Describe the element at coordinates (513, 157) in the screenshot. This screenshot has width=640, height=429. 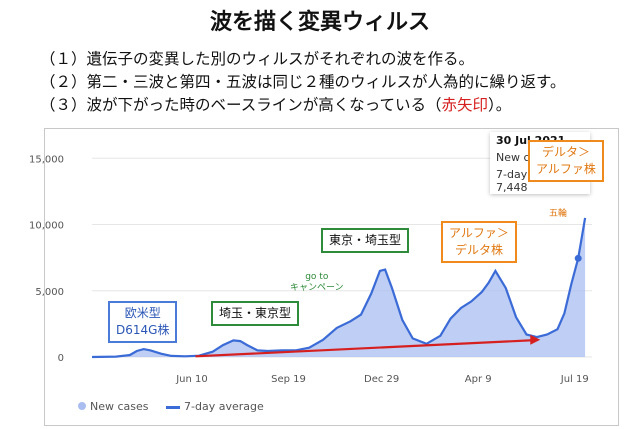
I see `tooltip-new-cases: New c` at that location.